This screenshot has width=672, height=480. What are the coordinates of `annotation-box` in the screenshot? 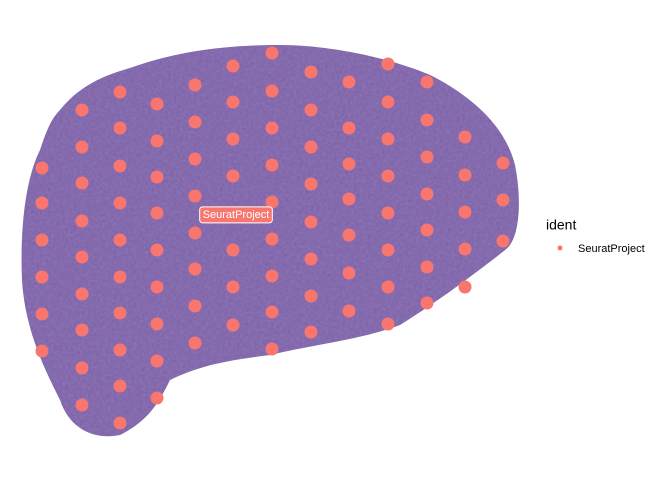 It's located at (236, 215).